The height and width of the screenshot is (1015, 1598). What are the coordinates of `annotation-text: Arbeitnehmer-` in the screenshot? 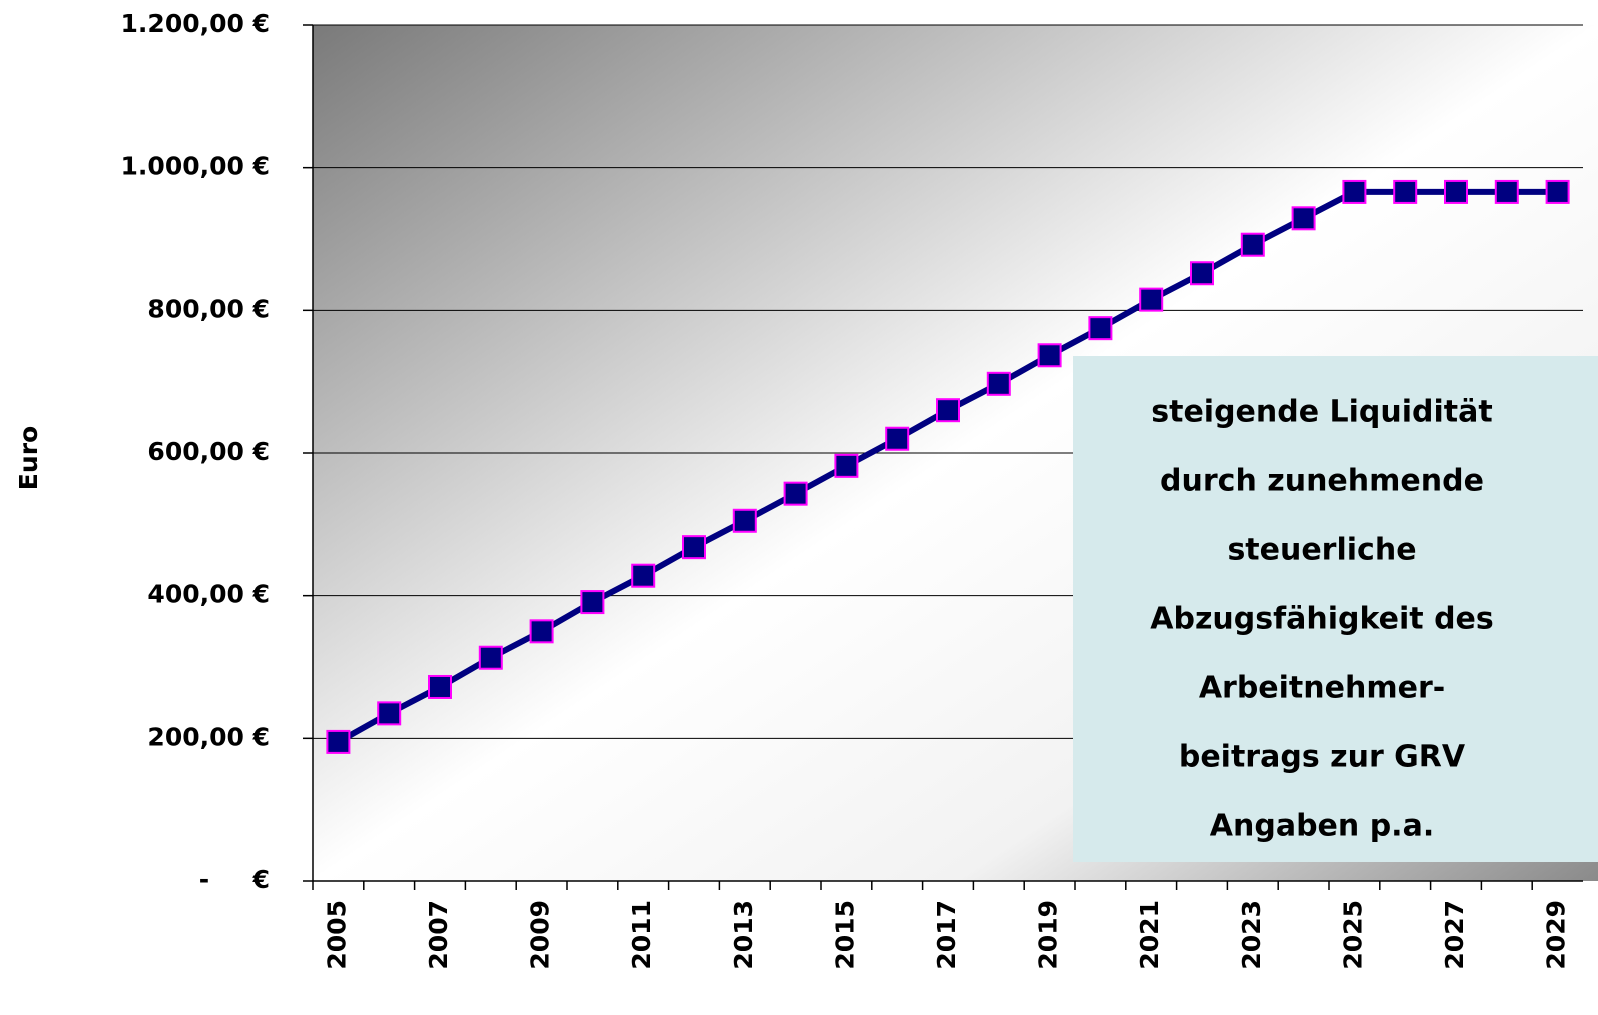 It's located at (1322, 688).